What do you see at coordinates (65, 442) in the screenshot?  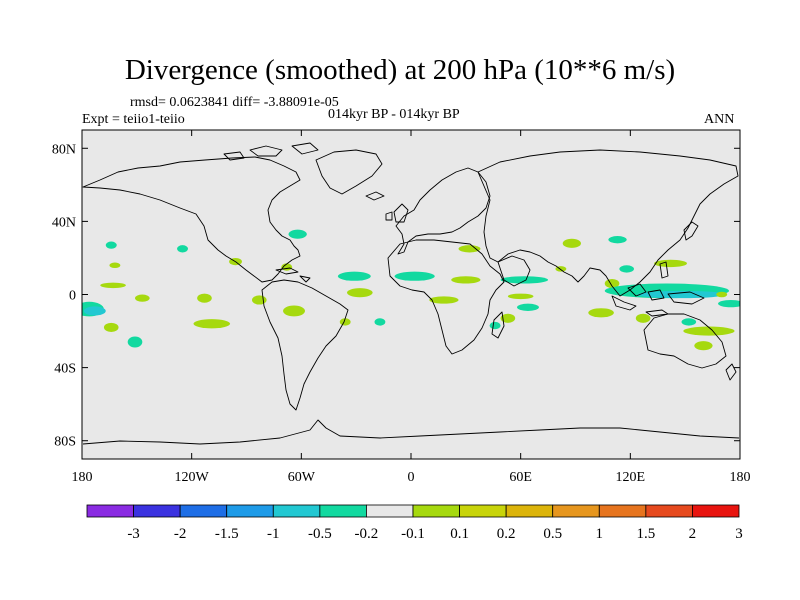 I see `y-tick-label: 80S` at bounding box center [65, 442].